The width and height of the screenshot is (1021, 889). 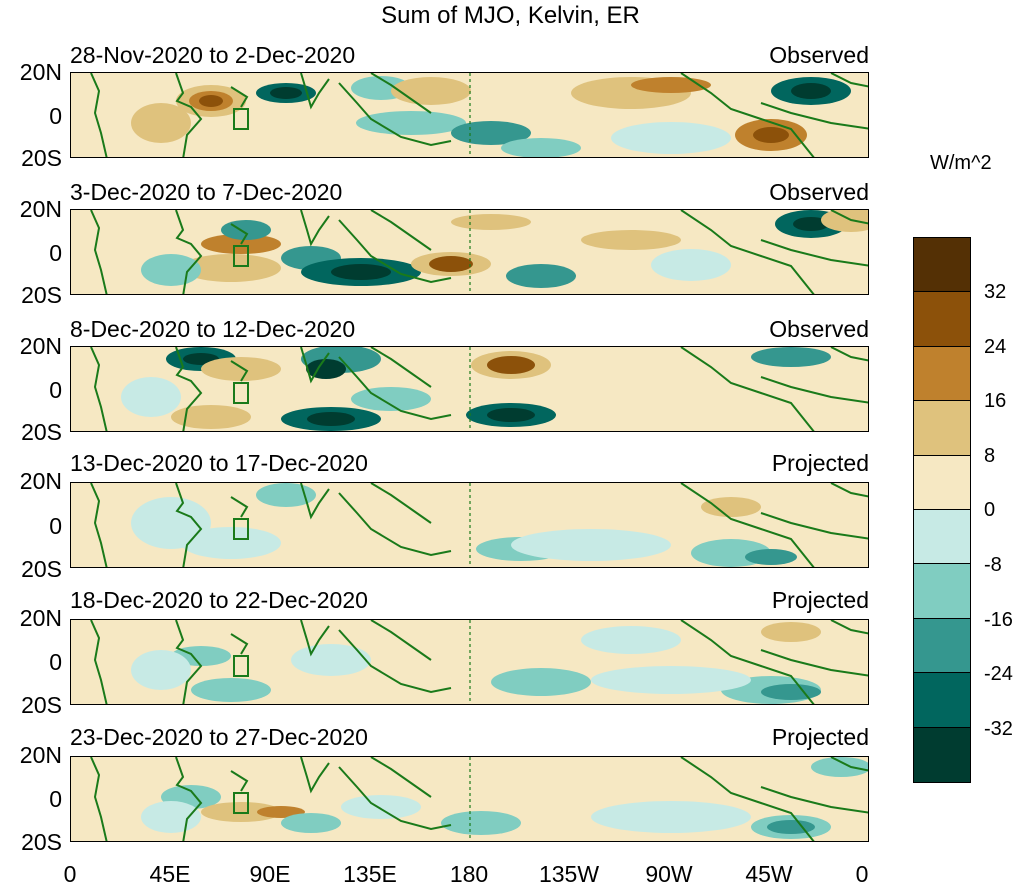 I want to click on panel-6-kind: Projected, so click(x=820, y=737).